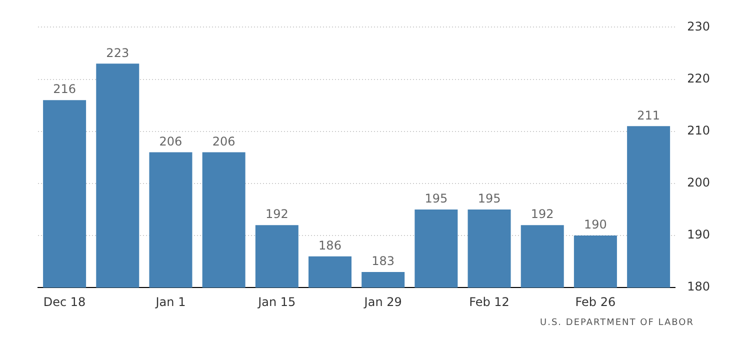 The width and height of the screenshot is (730, 349). Describe the element at coordinates (595, 225) in the screenshot. I see `data-label: 190` at that location.